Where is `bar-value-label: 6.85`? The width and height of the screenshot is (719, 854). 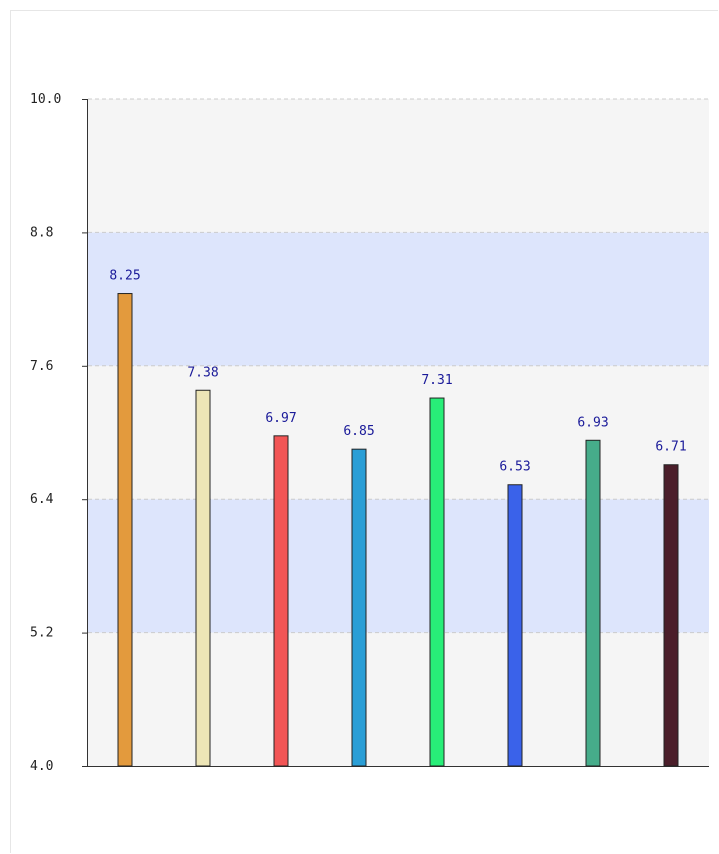
bar-value-label: 6.85 is located at coordinates (358, 431).